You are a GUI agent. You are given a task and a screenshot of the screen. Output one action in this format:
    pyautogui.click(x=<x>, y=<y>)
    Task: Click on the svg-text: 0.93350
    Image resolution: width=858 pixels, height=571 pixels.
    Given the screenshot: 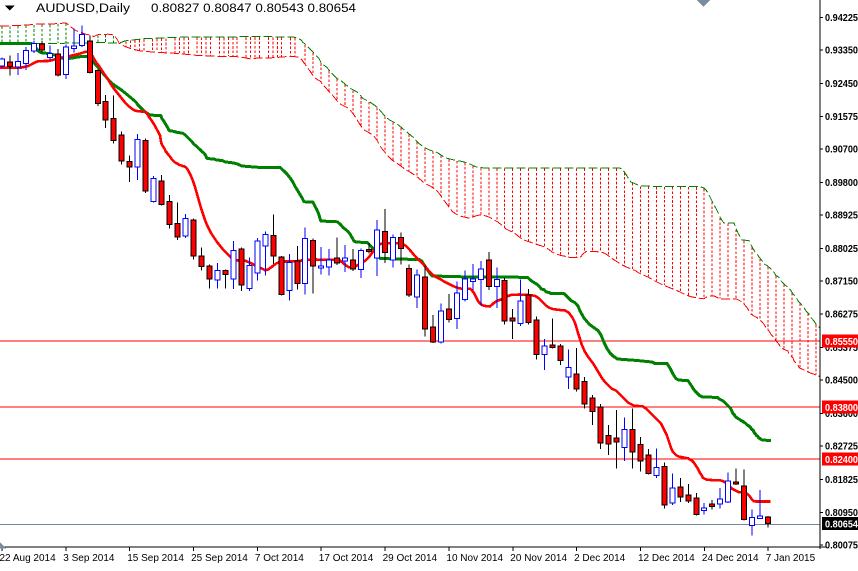 What is the action you would take?
    pyautogui.click(x=841, y=51)
    